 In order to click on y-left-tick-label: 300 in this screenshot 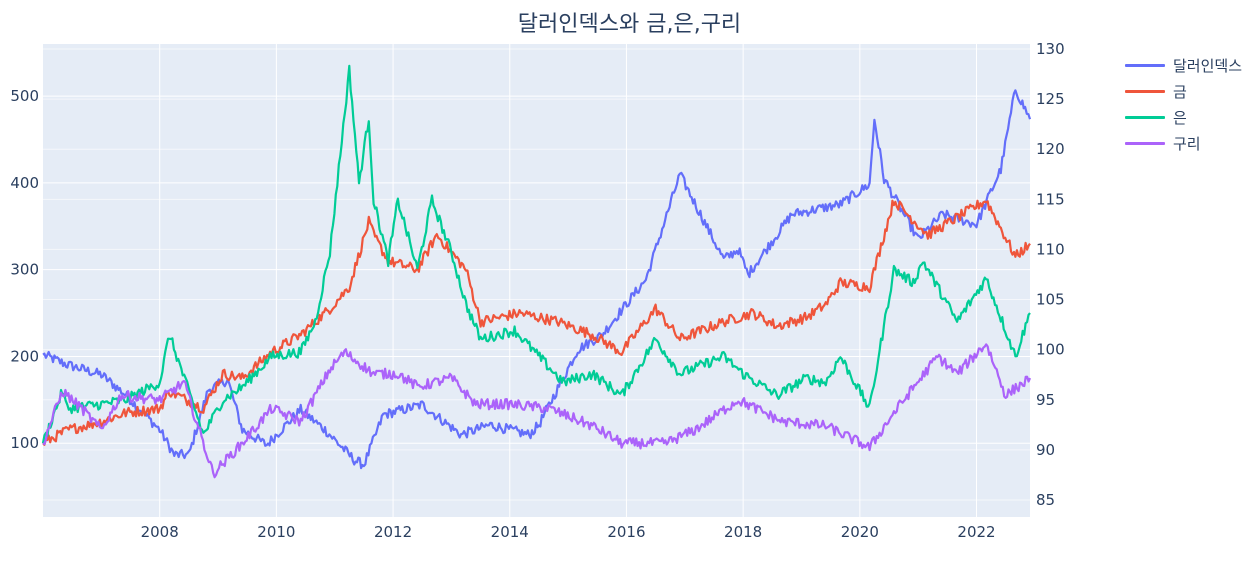, I will do `click(24, 270)`.